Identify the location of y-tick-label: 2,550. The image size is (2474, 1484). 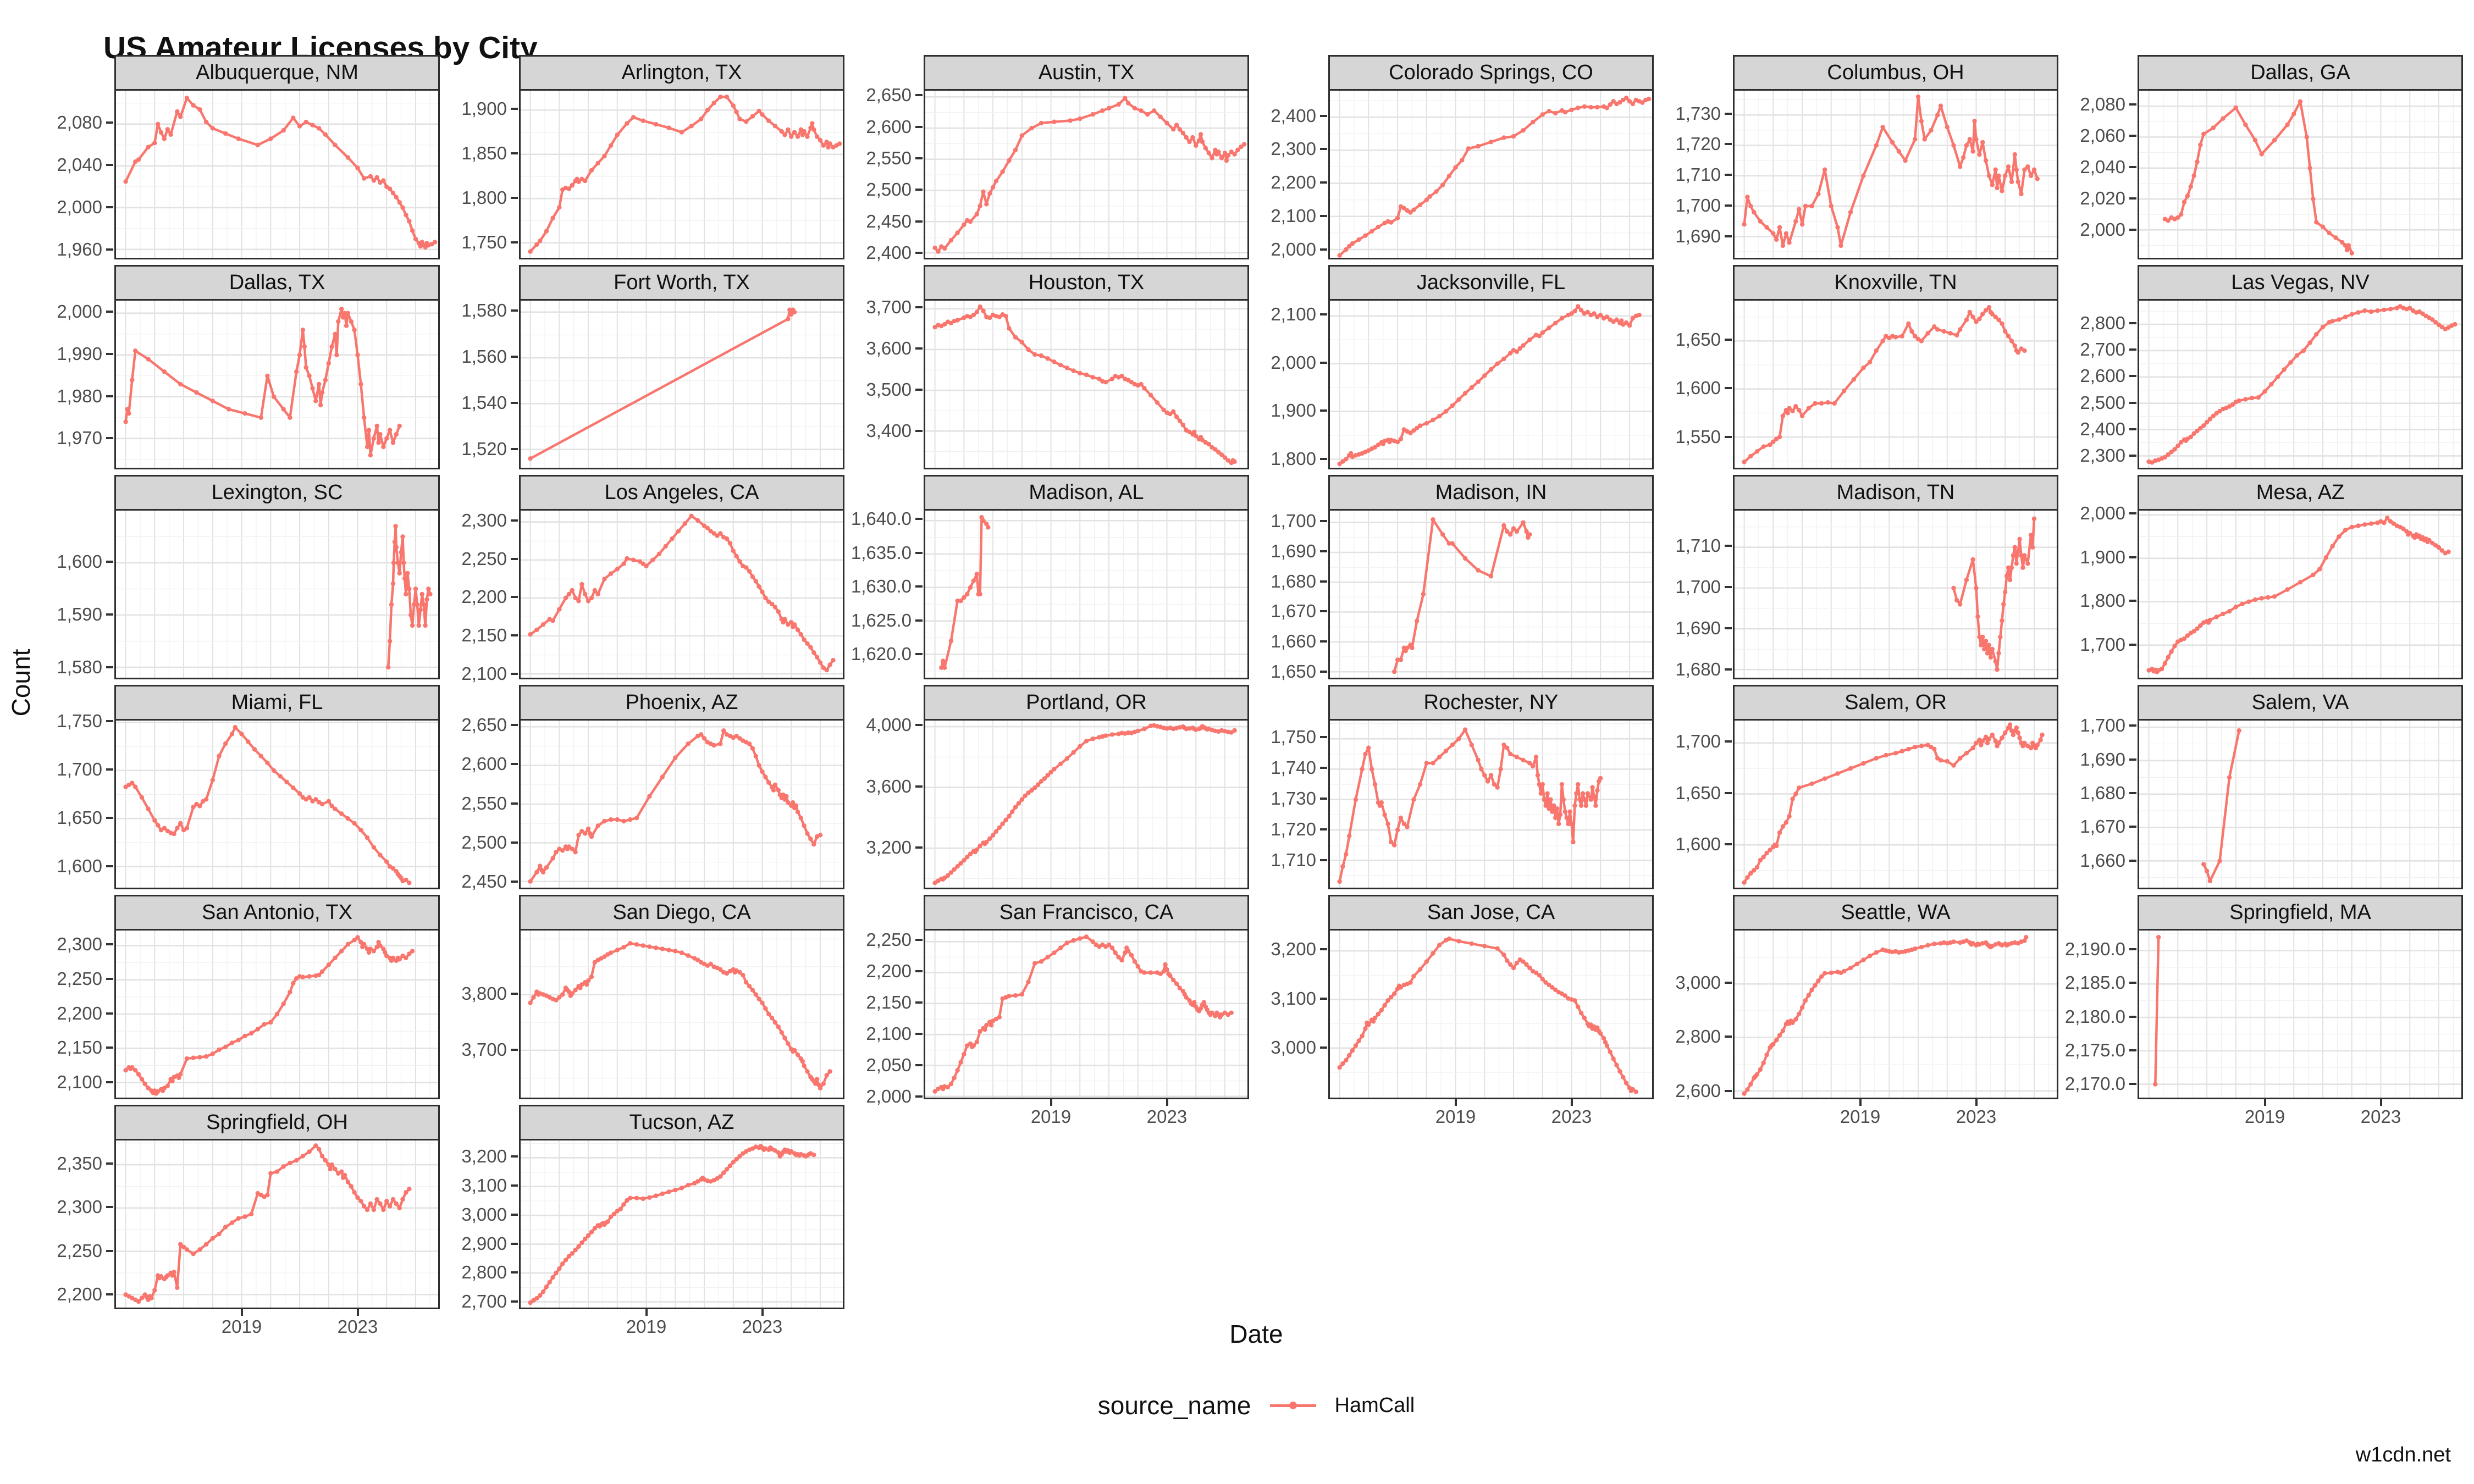
(889, 158).